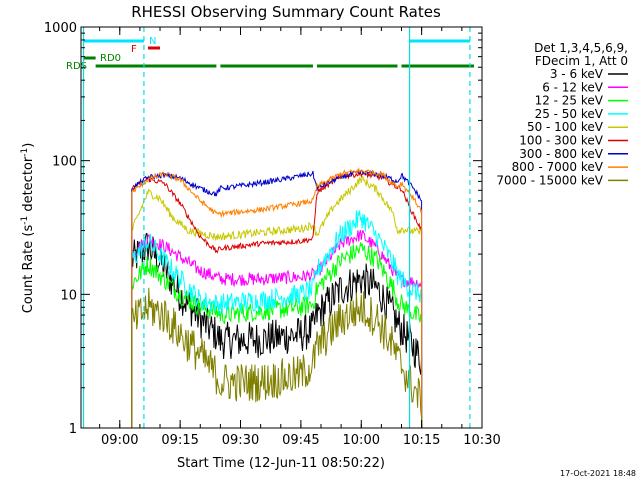 The width and height of the screenshot is (640, 480). I want to click on x-tick-label: 10:30, so click(481, 440).